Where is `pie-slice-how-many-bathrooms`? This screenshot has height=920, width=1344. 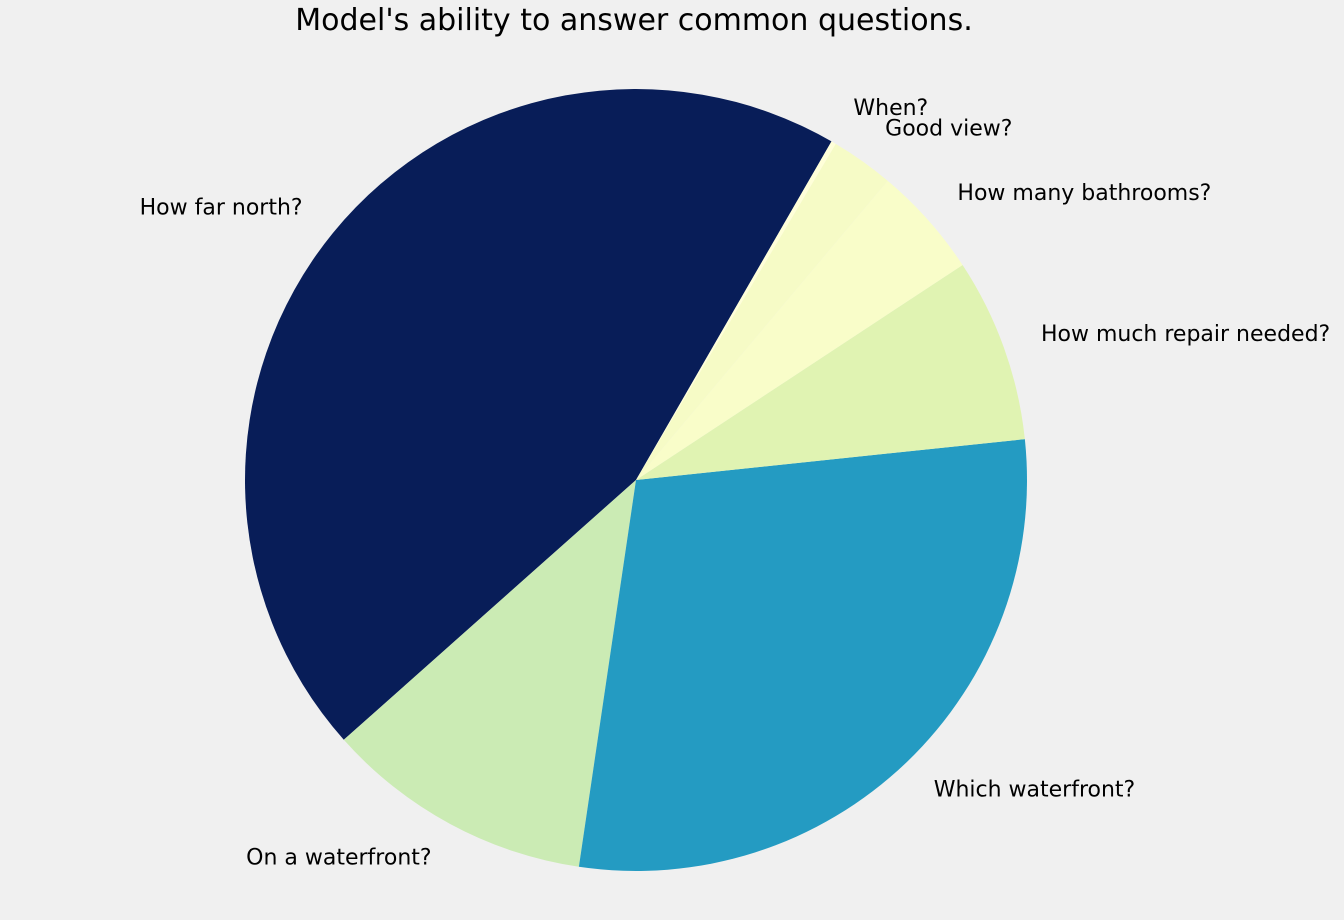
pie-slice-how-many-bathrooms is located at coordinates (799, 330).